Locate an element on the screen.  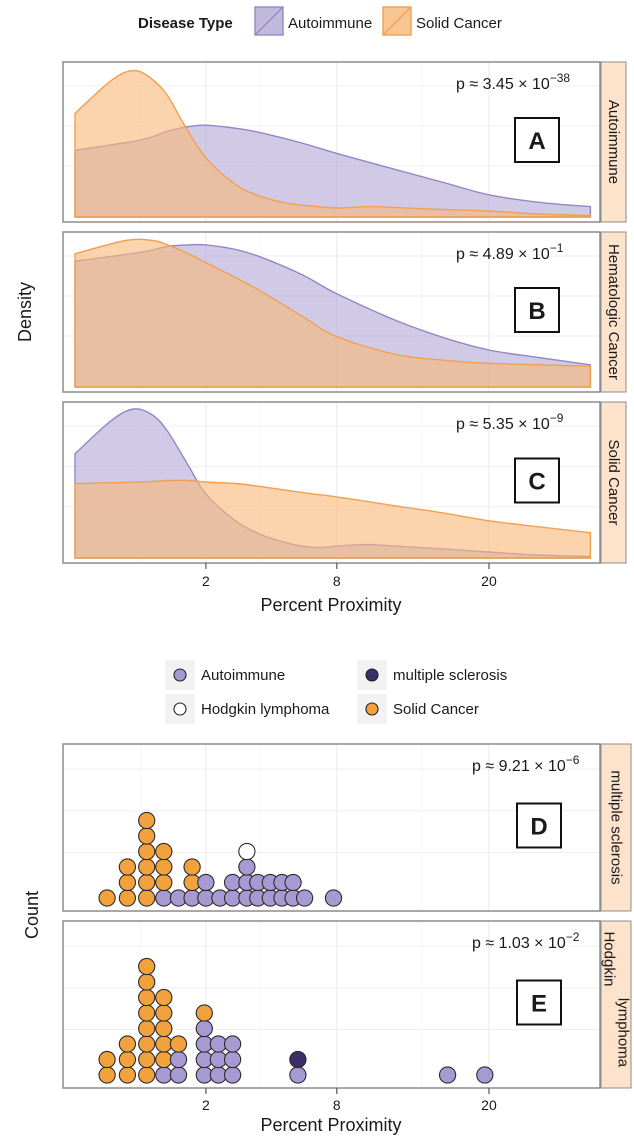
panel-letter: E is located at coordinates (539, 1004).